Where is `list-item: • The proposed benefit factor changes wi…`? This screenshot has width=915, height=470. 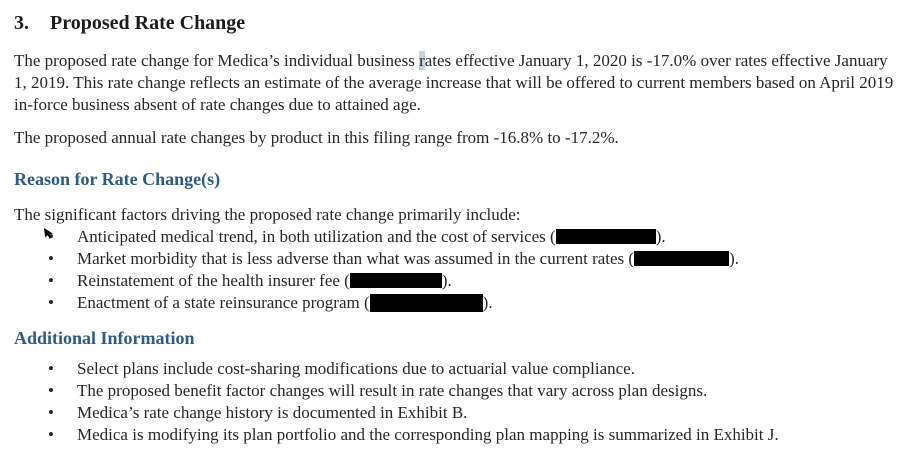 list-item: • The proposed benefit factor changes wi… is located at coordinates (458, 391).